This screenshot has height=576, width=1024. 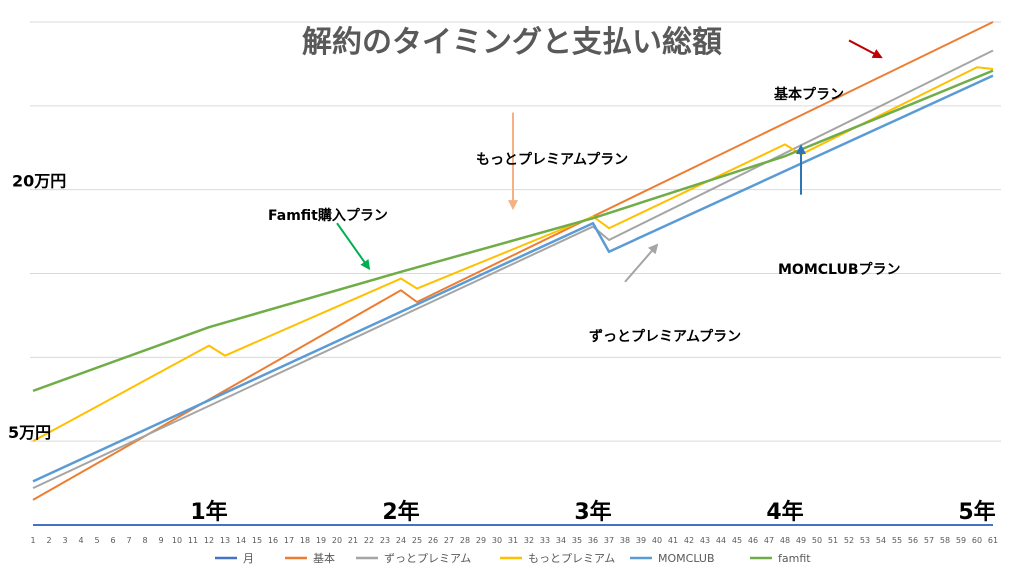 What do you see at coordinates (39, 181) in the screenshot?
I see `y-axis-label: 20万円` at bounding box center [39, 181].